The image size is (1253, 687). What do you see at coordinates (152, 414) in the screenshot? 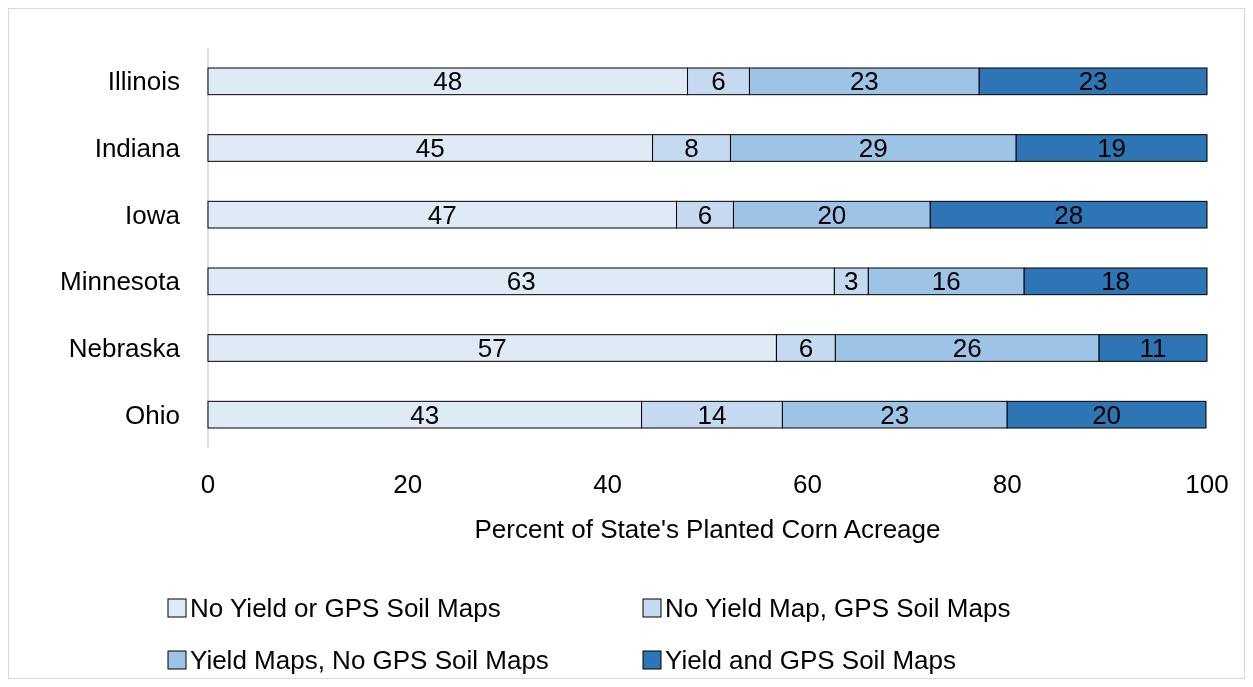
I see `y-tick-label: Ohio` at bounding box center [152, 414].